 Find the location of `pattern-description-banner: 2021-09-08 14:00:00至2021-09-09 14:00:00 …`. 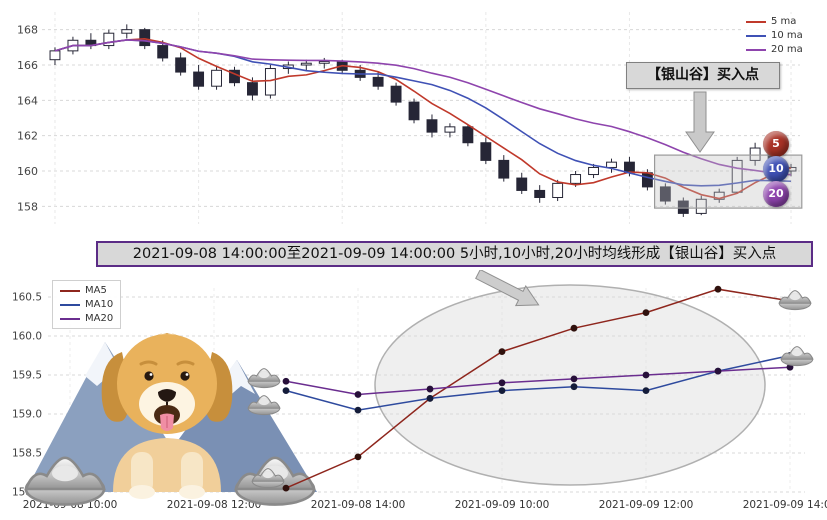

pattern-description-banner: 2021-09-08 14:00:00至2021-09-09 14:00:00 … is located at coordinates (454, 254).